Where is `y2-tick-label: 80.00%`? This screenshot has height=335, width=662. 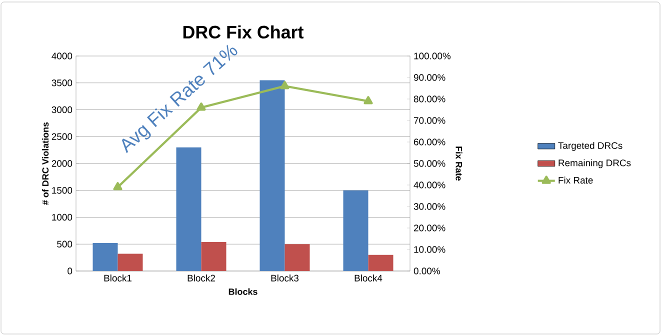
y2-tick-label: 80.00% is located at coordinates (430, 99).